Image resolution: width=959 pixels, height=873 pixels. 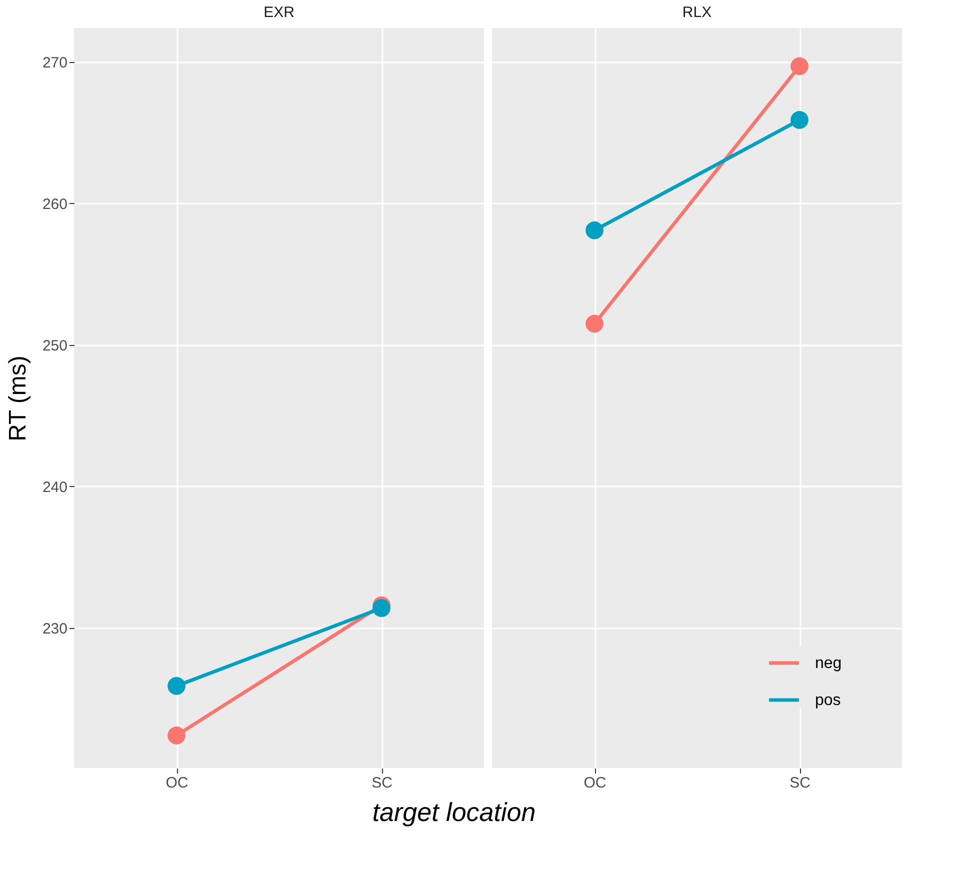 I want to click on y-tick-label: 270, so click(x=55, y=63).